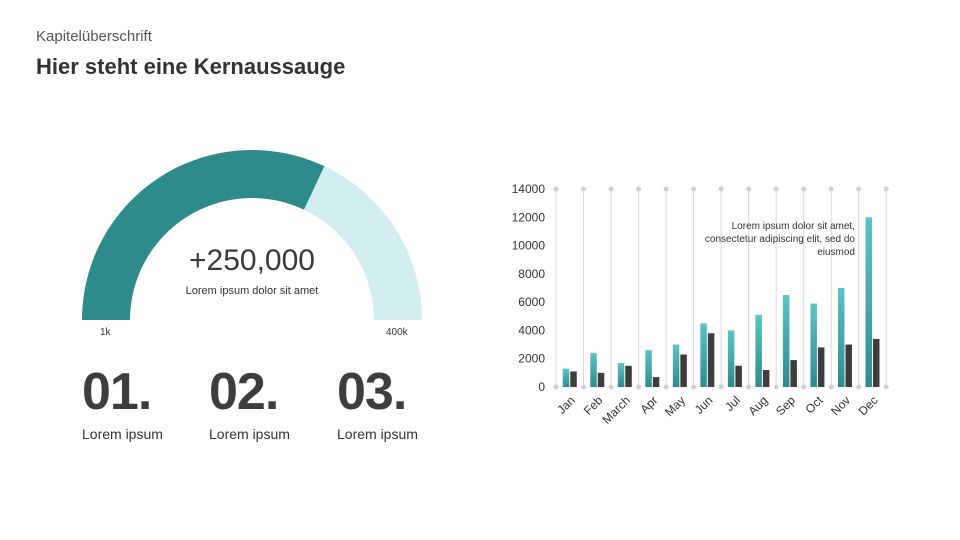  I want to click on y-tick-label: 4000, so click(531, 330).